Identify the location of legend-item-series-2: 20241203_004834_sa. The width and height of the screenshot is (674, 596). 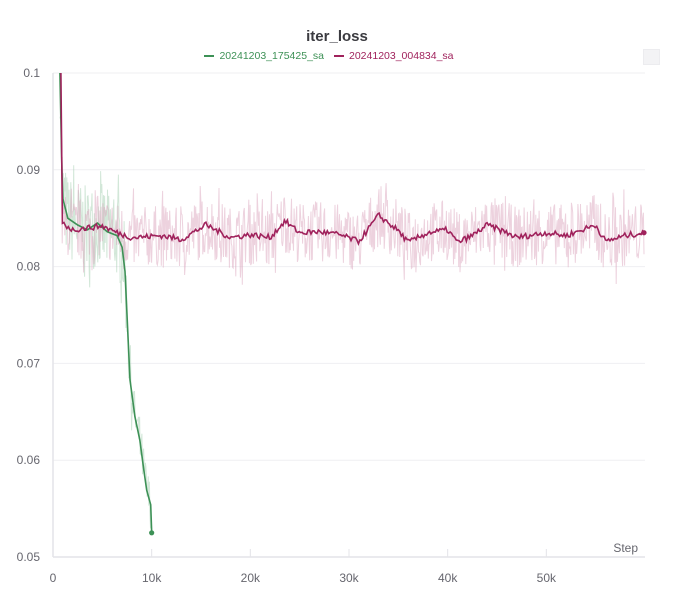
(394, 56).